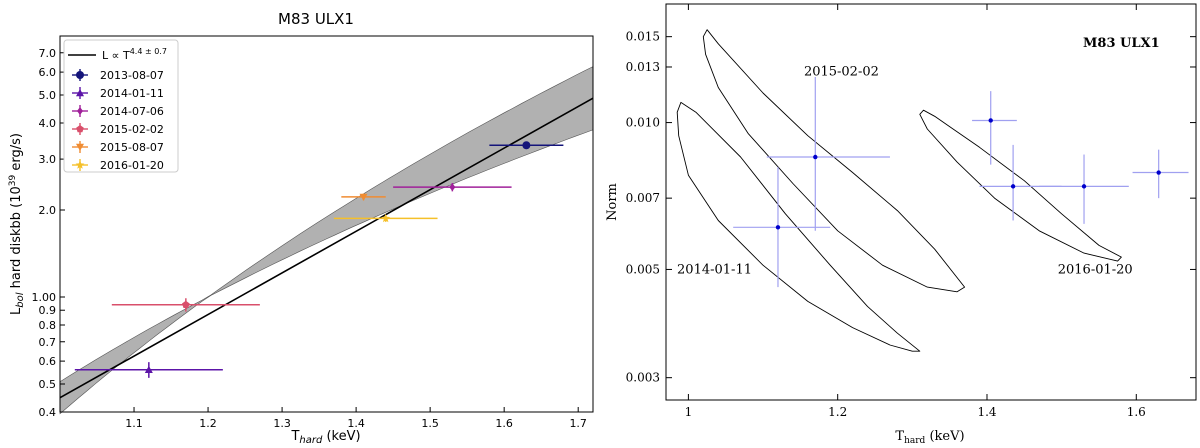 This screenshot has height=448, width=1200. Describe the element at coordinates (643, 269) in the screenshot. I see `y-tick-label: 0.005` at that location.